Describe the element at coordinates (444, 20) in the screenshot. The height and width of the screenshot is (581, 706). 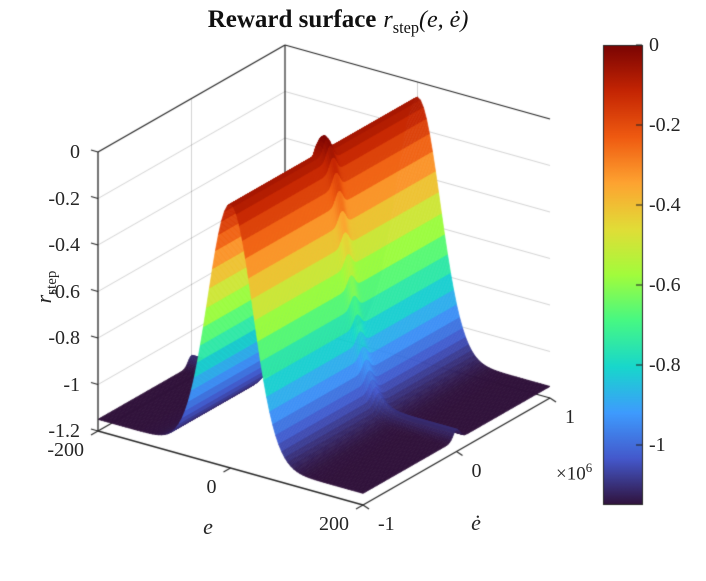
I see `title-fn-args: (e, ė)` at that location.